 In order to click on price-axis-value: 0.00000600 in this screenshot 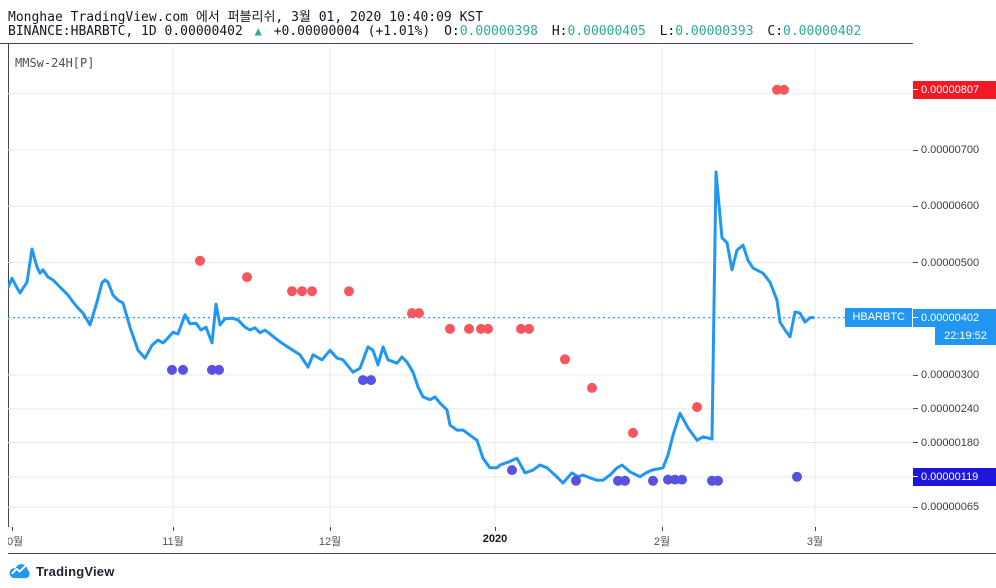, I will do `click(950, 206)`.